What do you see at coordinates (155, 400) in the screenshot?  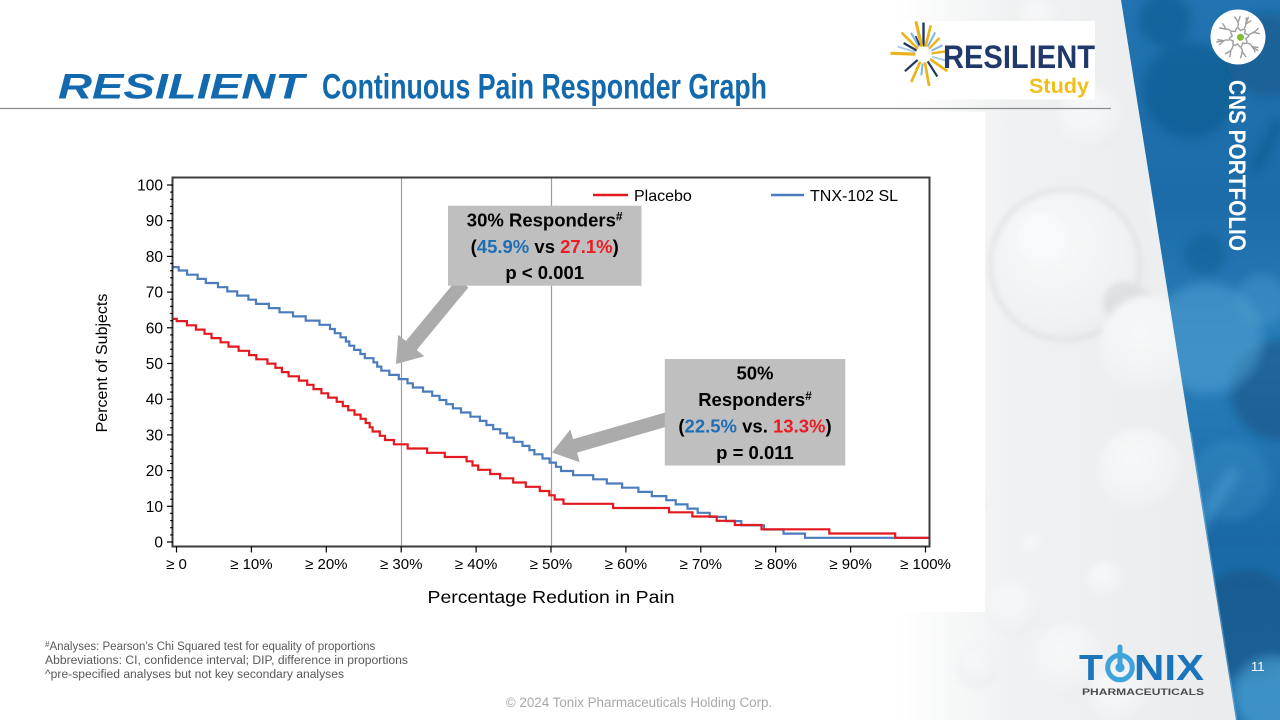 I see `svg-text: 40` at bounding box center [155, 400].